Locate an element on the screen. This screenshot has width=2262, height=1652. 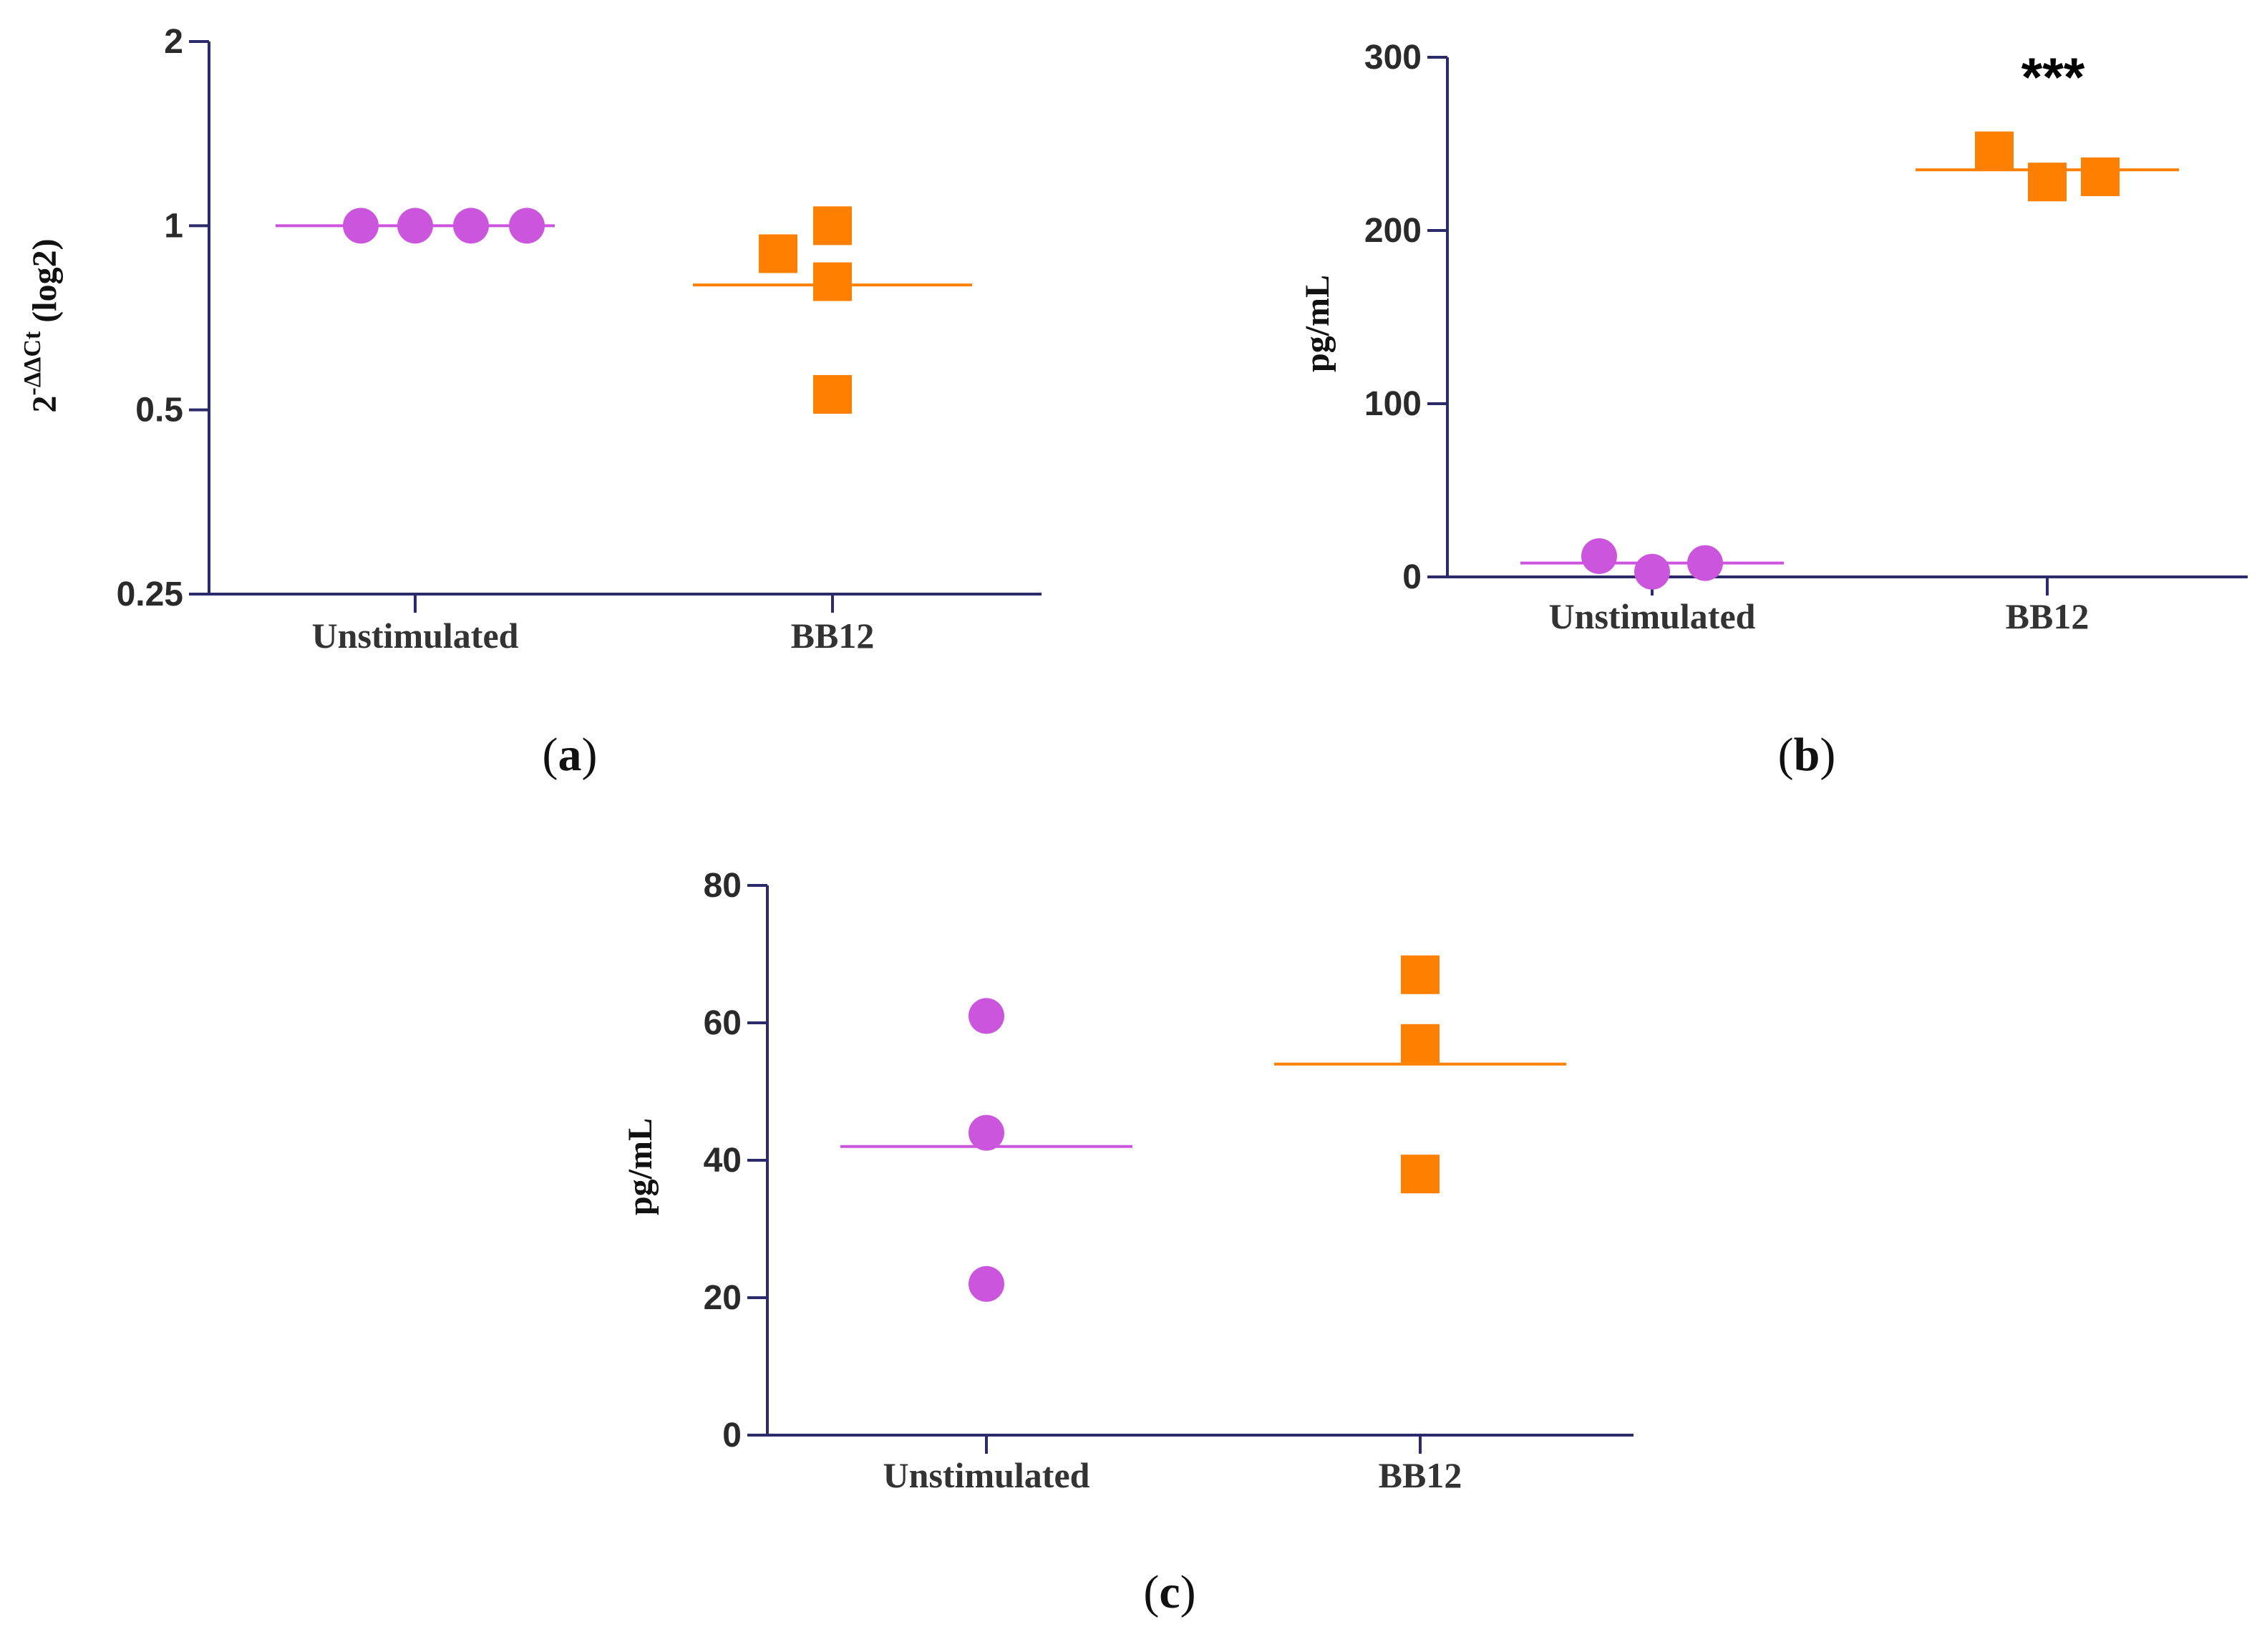
y-tick-label: 200 is located at coordinates (1393, 231).